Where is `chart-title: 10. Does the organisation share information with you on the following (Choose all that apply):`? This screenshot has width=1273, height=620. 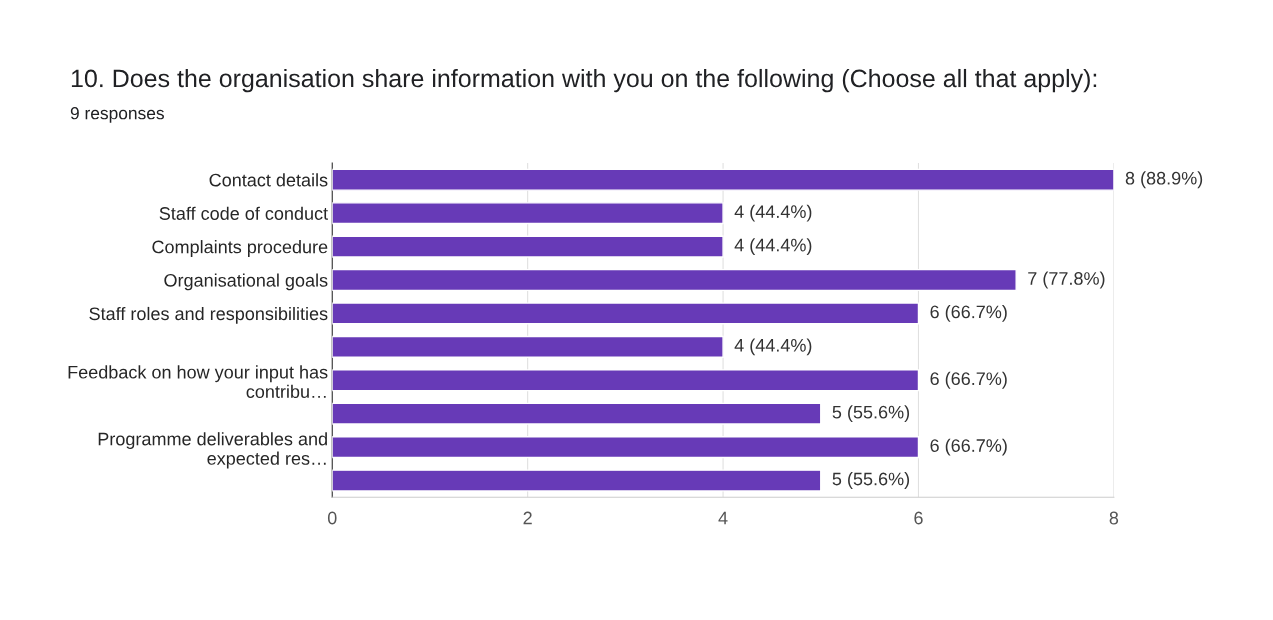
chart-title: 10. Does the organisation share information with you on the following (Choose all that apply): is located at coordinates (584, 80).